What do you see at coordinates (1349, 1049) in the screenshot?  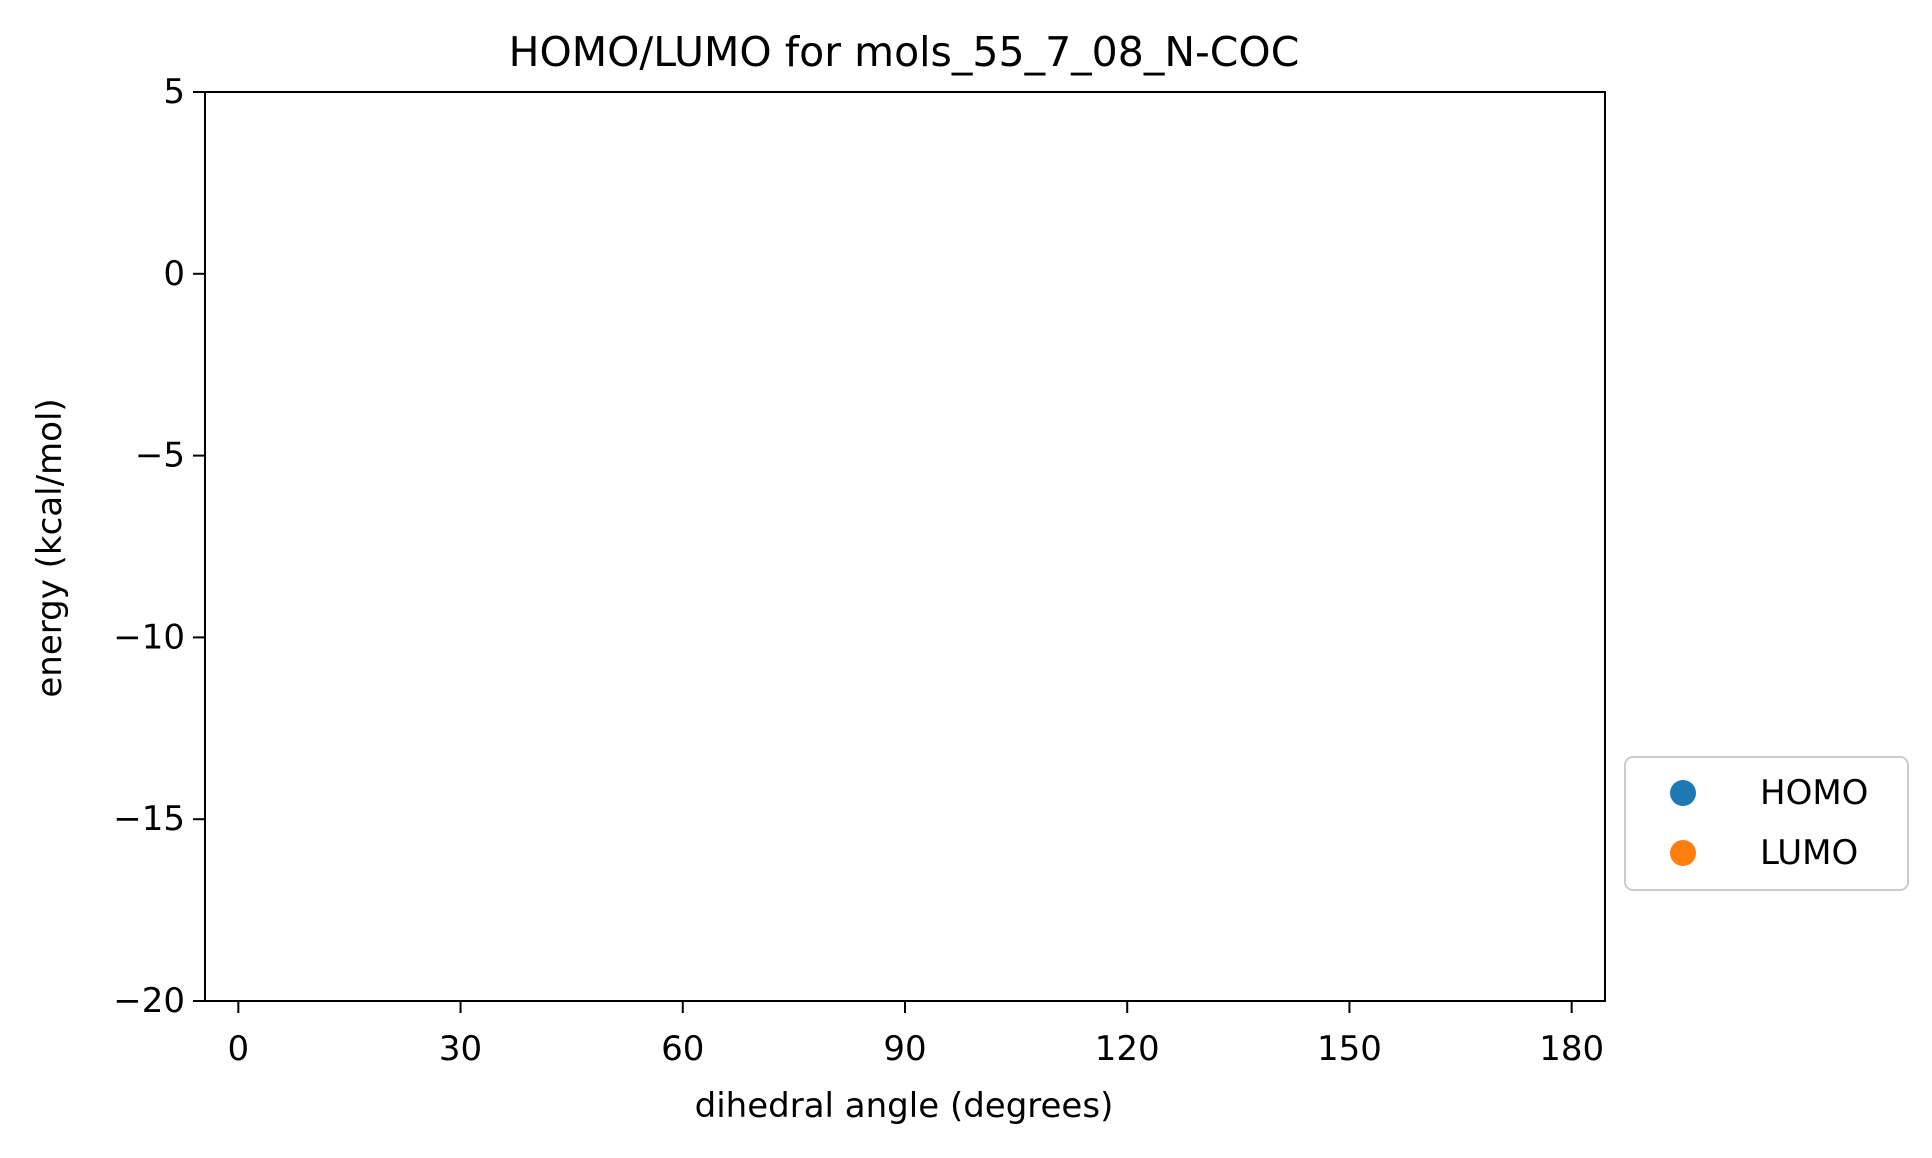 I see `x-tick-label: 150` at bounding box center [1349, 1049].